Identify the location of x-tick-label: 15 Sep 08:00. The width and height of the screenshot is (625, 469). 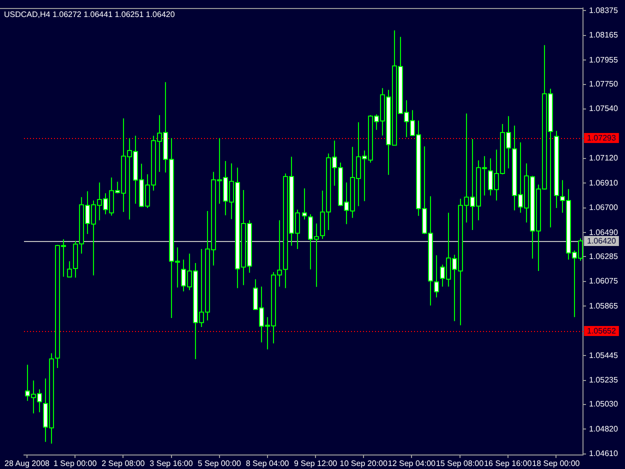
(460, 463).